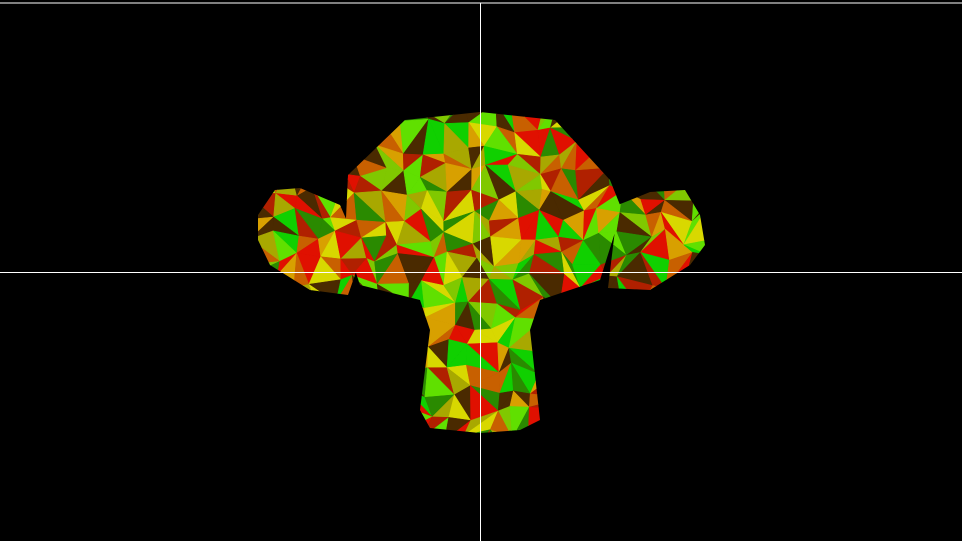 This screenshot has height=541, width=962. What do you see at coordinates (477, 431) in the screenshot?
I see `facet` at bounding box center [477, 431].